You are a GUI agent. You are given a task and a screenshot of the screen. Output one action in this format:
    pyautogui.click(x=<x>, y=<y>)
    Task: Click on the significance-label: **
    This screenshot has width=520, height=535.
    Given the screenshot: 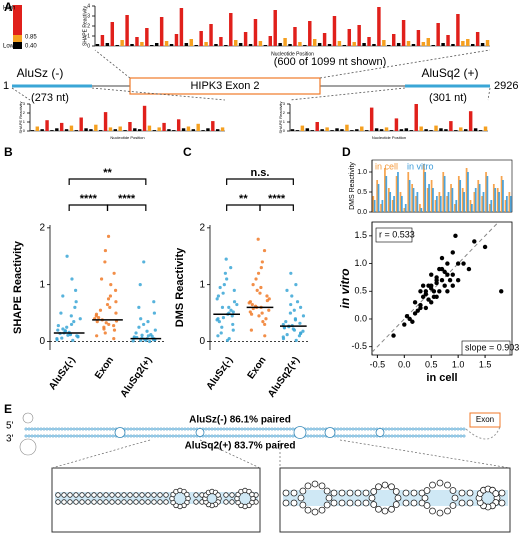 What is the action you would take?
    pyautogui.click(x=107, y=173)
    